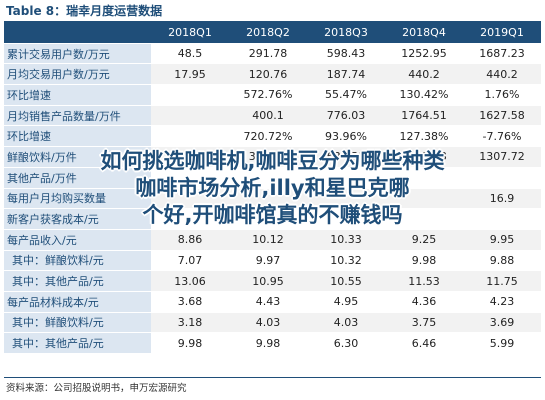 This screenshot has height=400, width=545. I want to click on table-row: 累计交易用户数/万元 48.5 291.78 598.43 1252.95 1687.23, so click(272, 54).